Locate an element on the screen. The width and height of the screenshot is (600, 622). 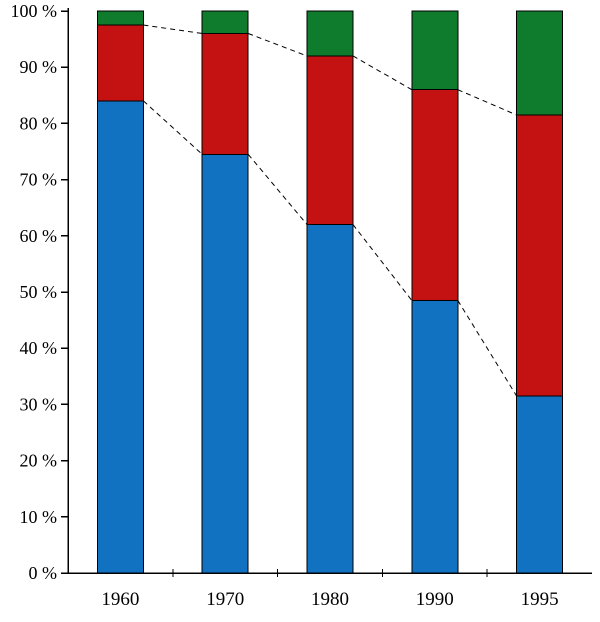
x-category-label: 1970 is located at coordinates (225, 599).